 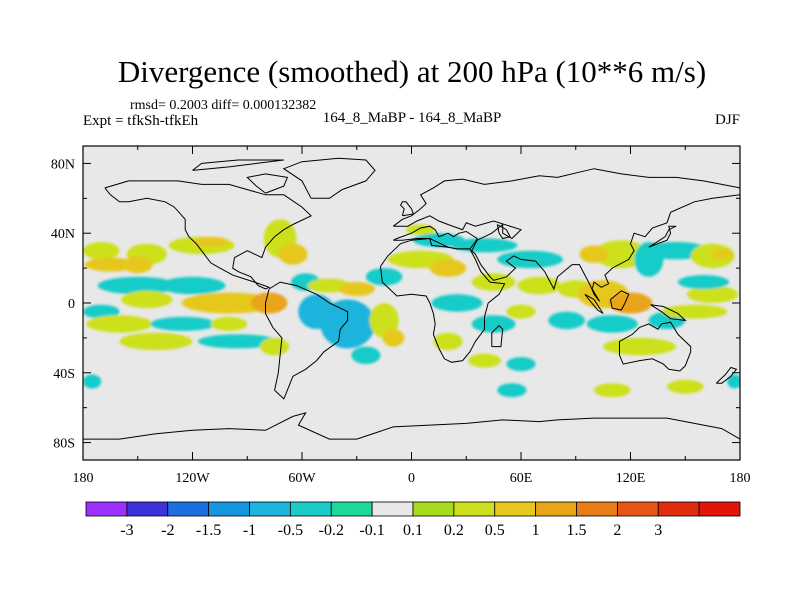 What do you see at coordinates (411, 478) in the screenshot?
I see `x-tick-label-3: 0` at bounding box center [411, 478].